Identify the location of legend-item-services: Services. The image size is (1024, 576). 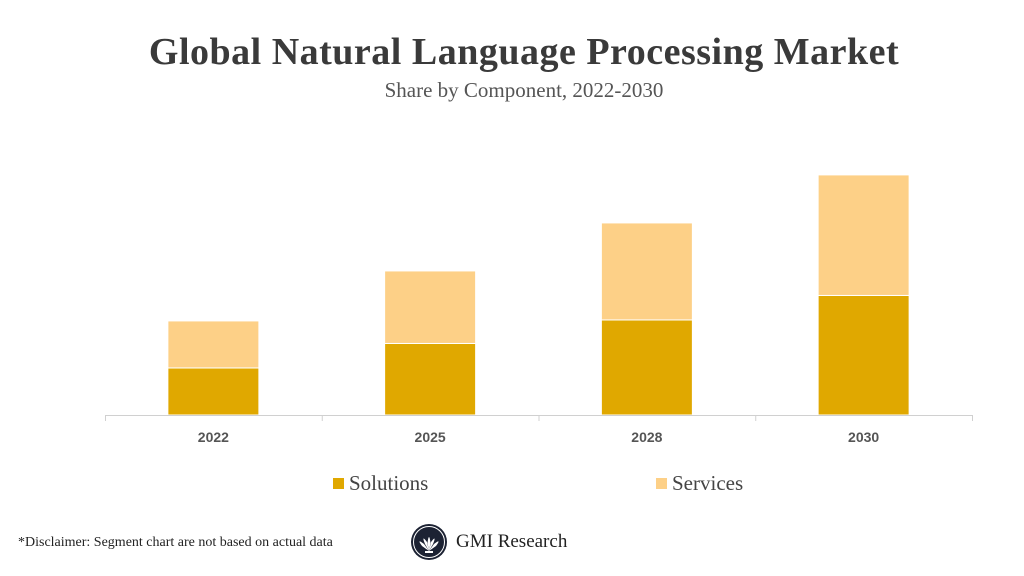
(699, 483).